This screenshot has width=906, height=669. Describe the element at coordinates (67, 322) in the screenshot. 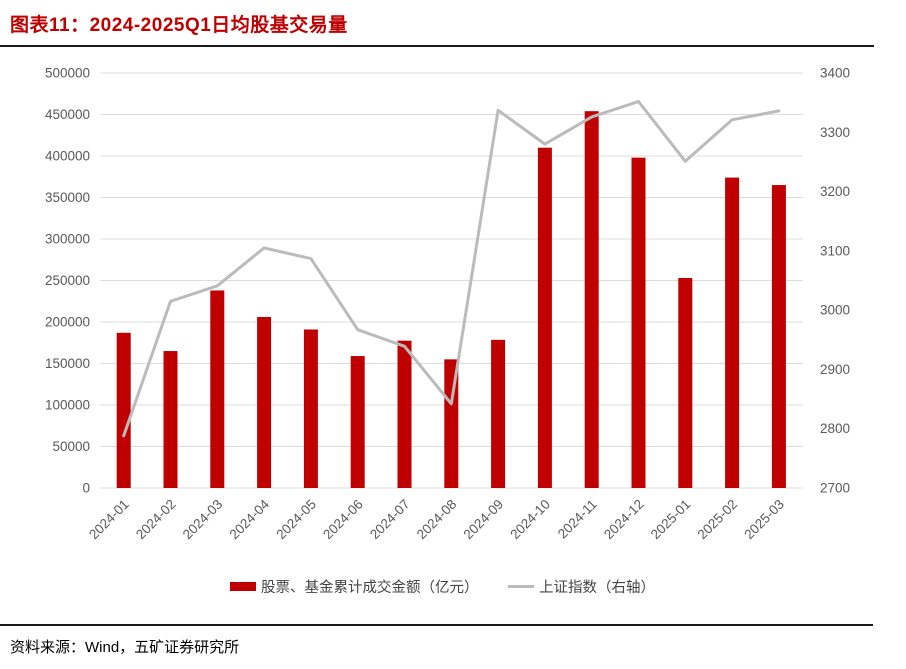

I see `left-axis-tick-label: 200000` at that location.